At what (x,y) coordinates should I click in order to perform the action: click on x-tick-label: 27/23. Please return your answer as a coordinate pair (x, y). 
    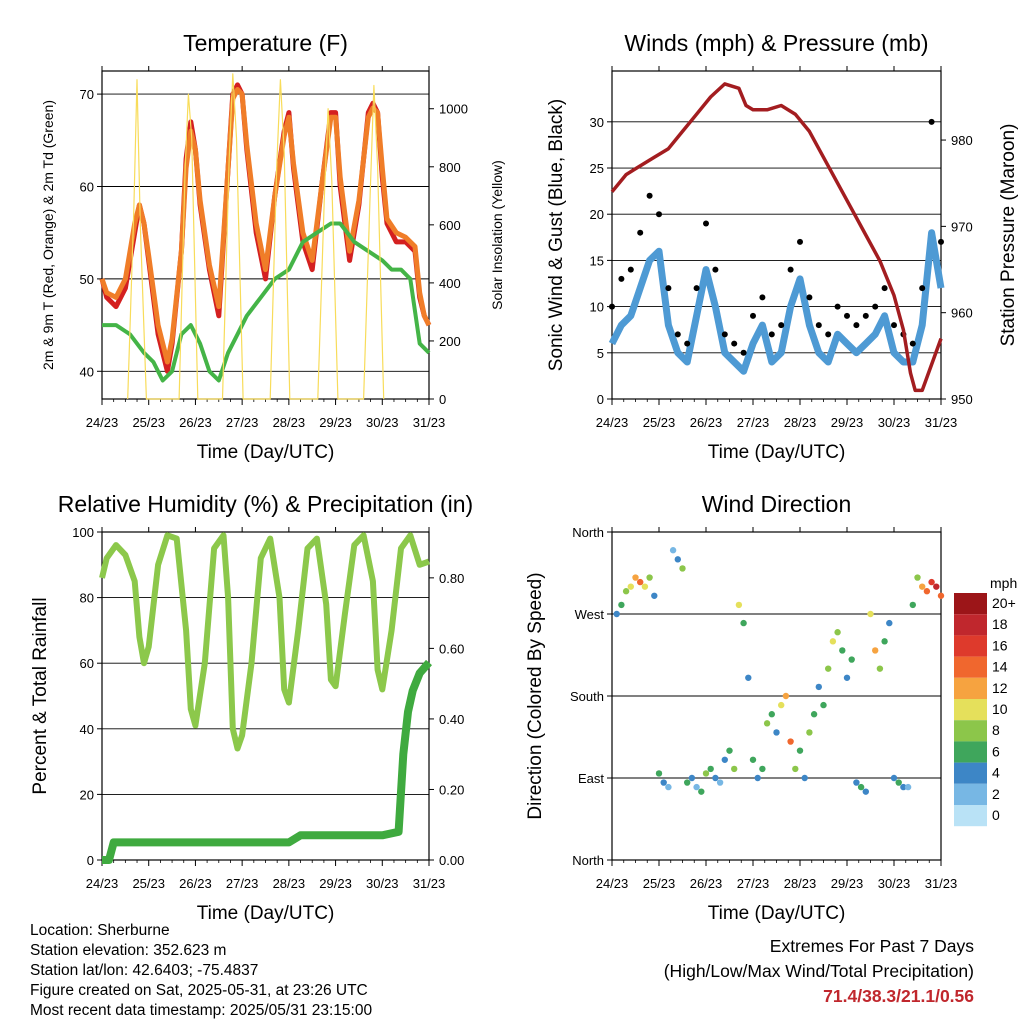
    Looking at the image, I should click on (753, 422).